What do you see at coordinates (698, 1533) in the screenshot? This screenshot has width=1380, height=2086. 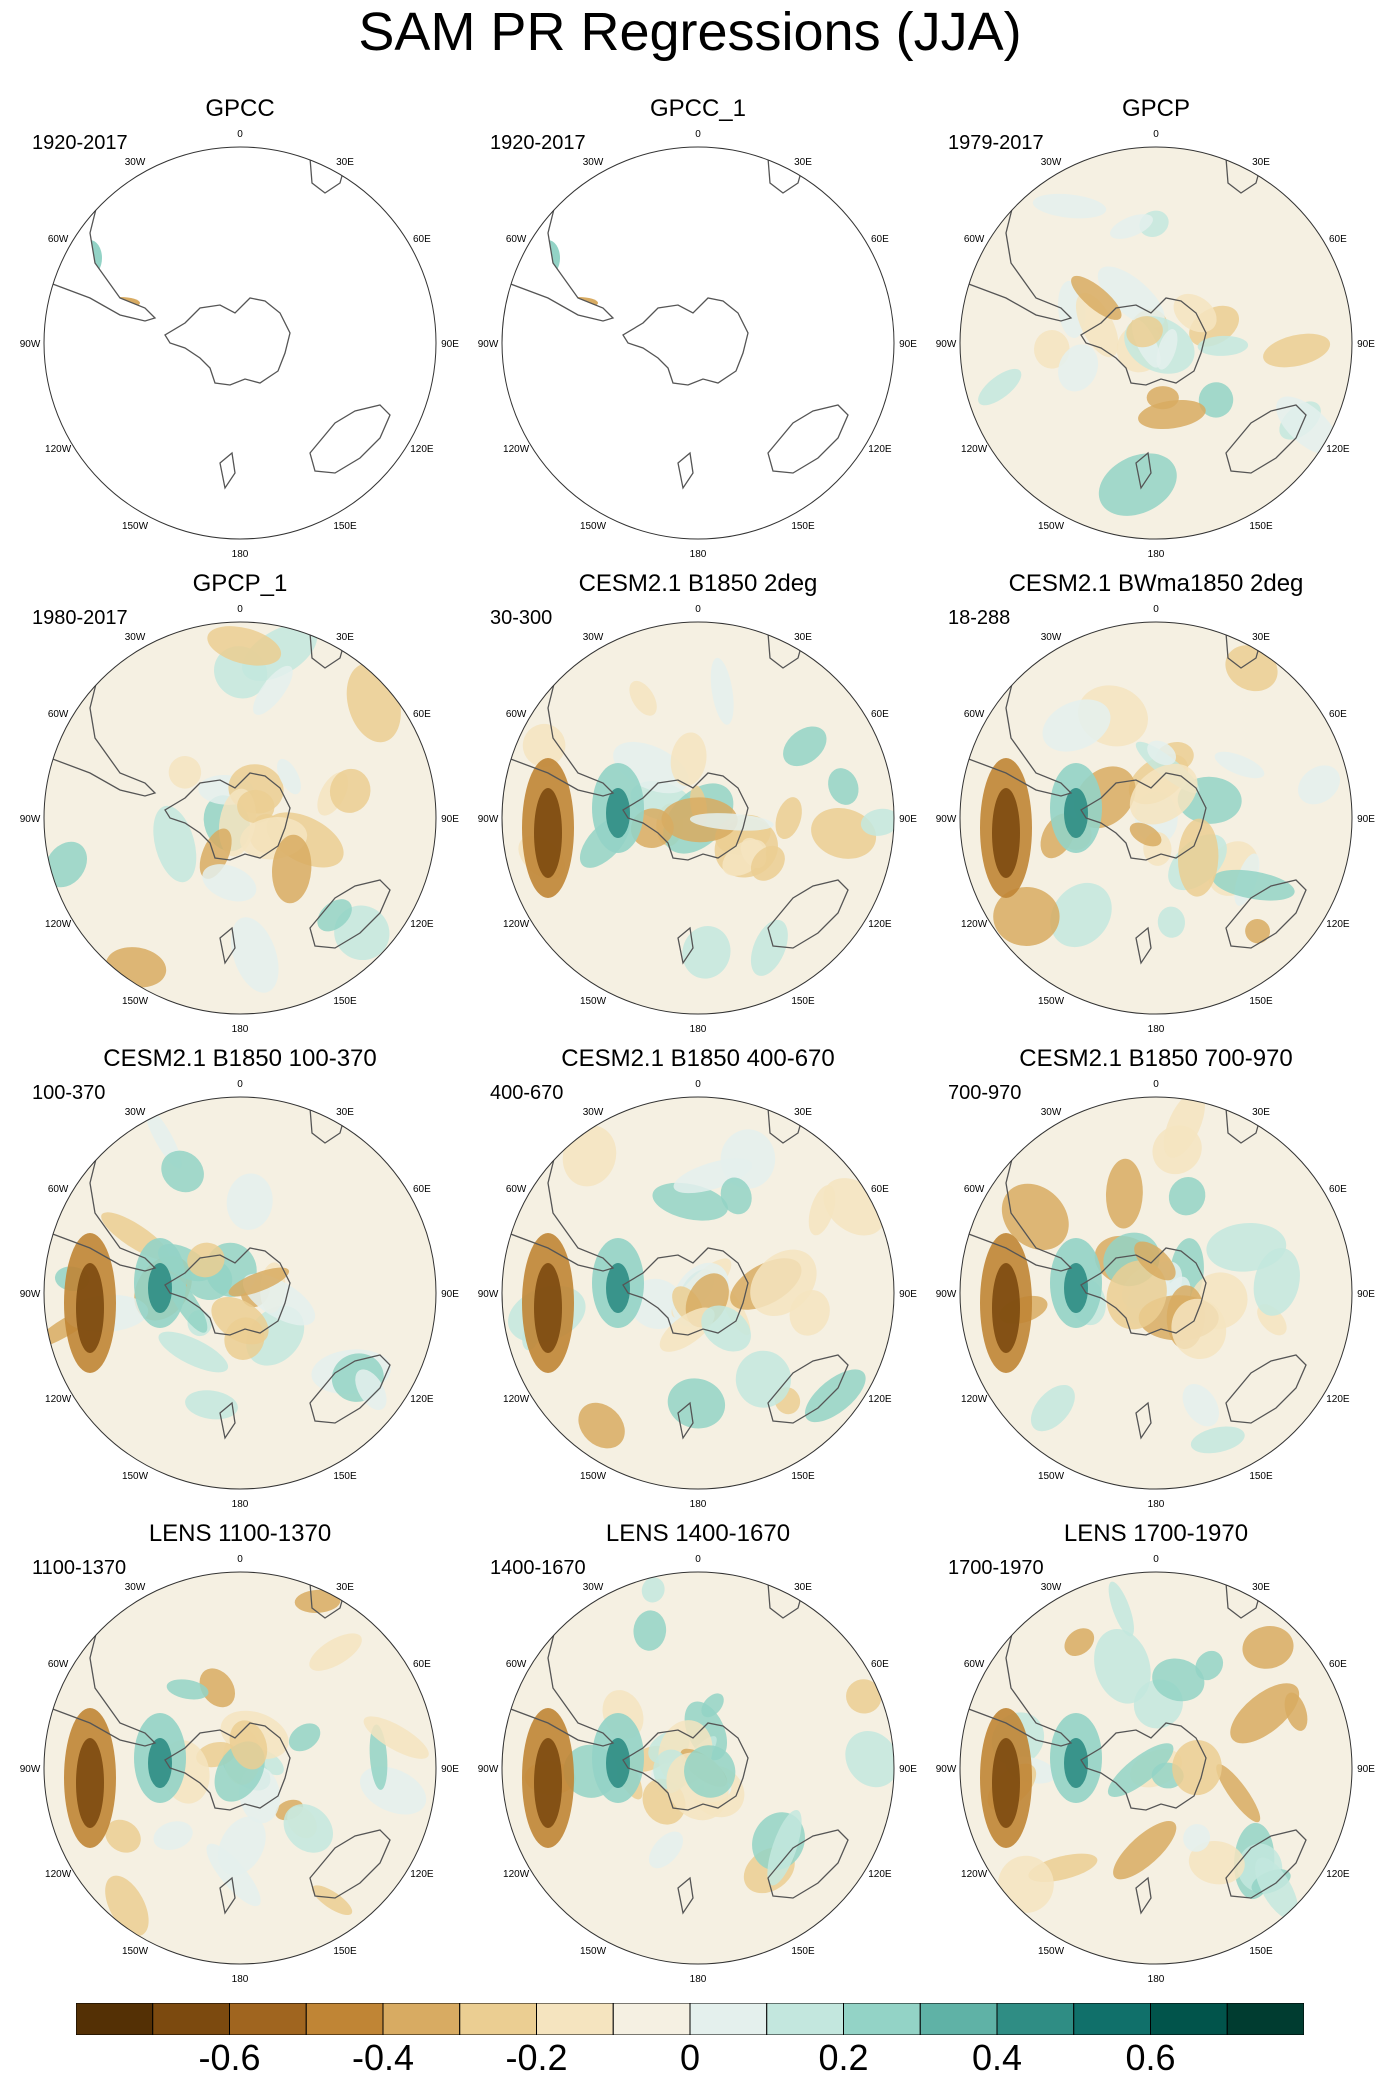 I see `panel-title: LENS 1400-1670` at bounding box center [698, 1533].